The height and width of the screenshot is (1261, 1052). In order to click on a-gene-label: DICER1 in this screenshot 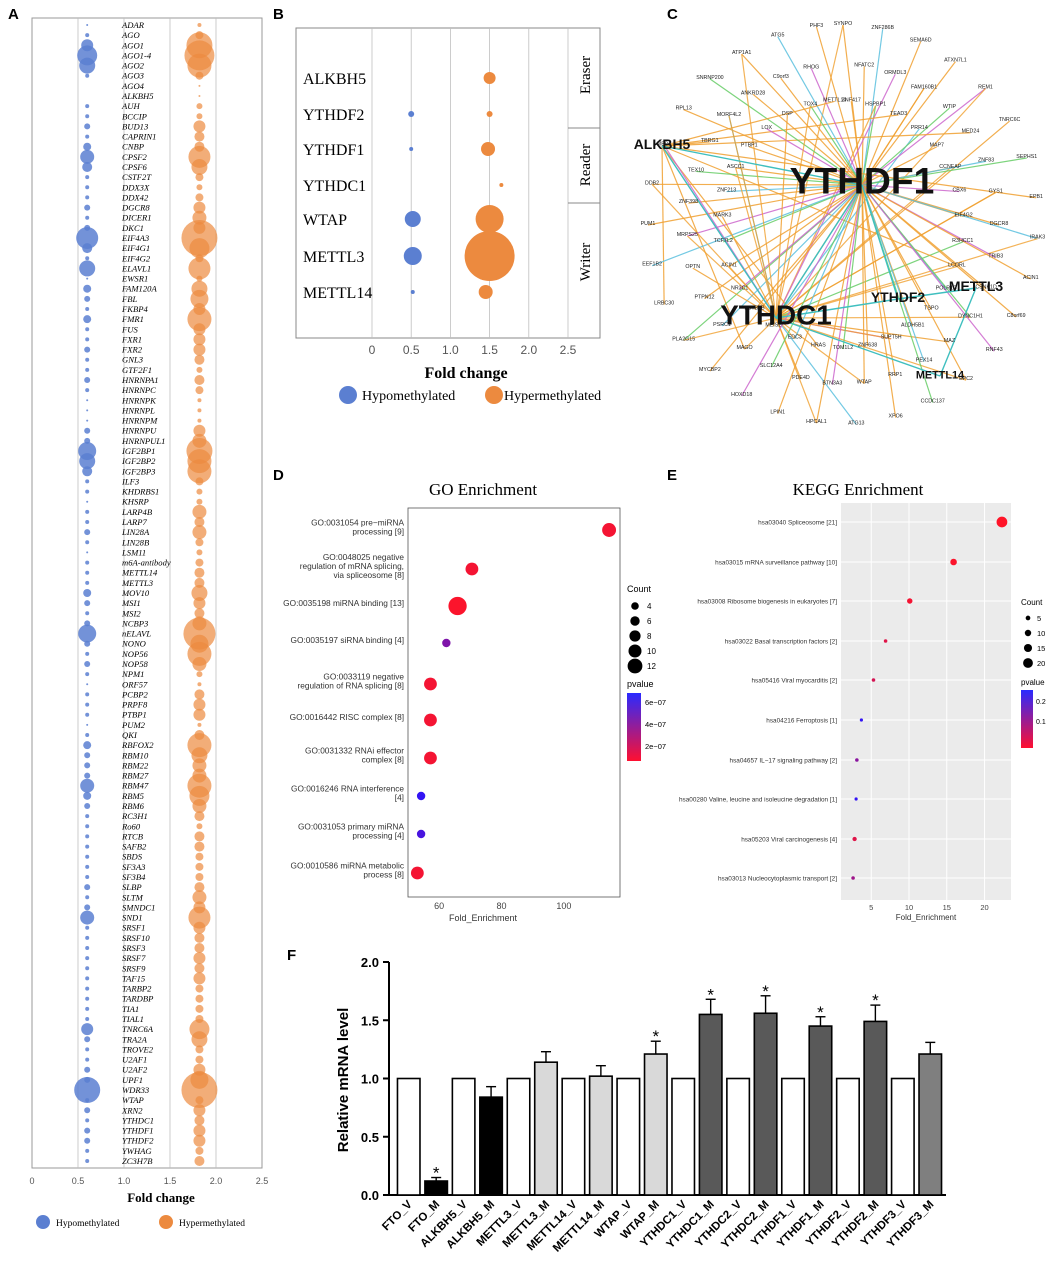, I will do `click(136, 218)`.